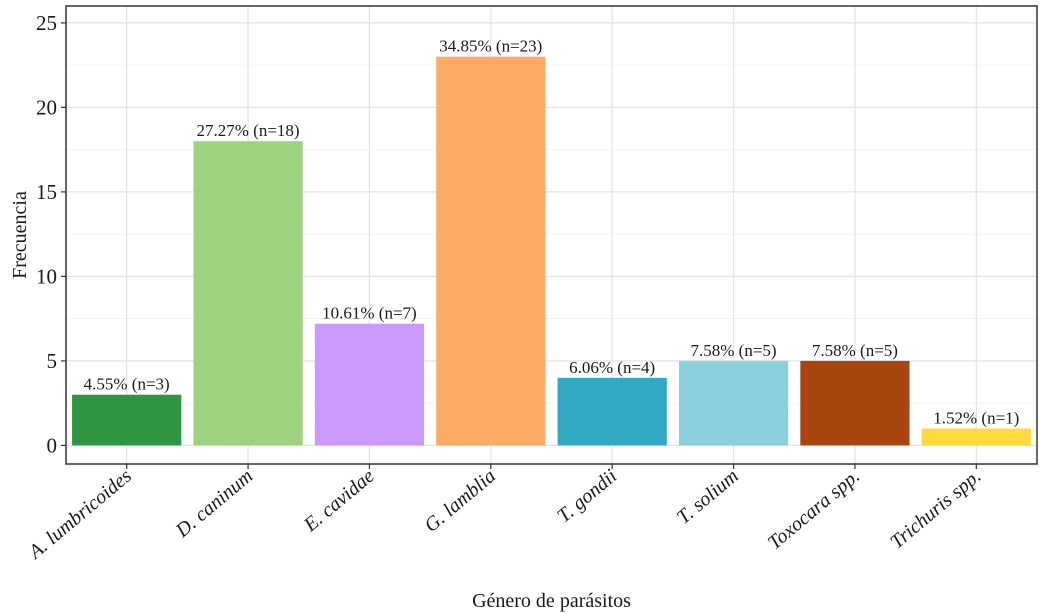 The height and width of the screenshot is (613, 1040). Describe the element at coordinates (976, 418) in the screenshot. I see `bar-value-label: 1.52% (n=1)` at that location.